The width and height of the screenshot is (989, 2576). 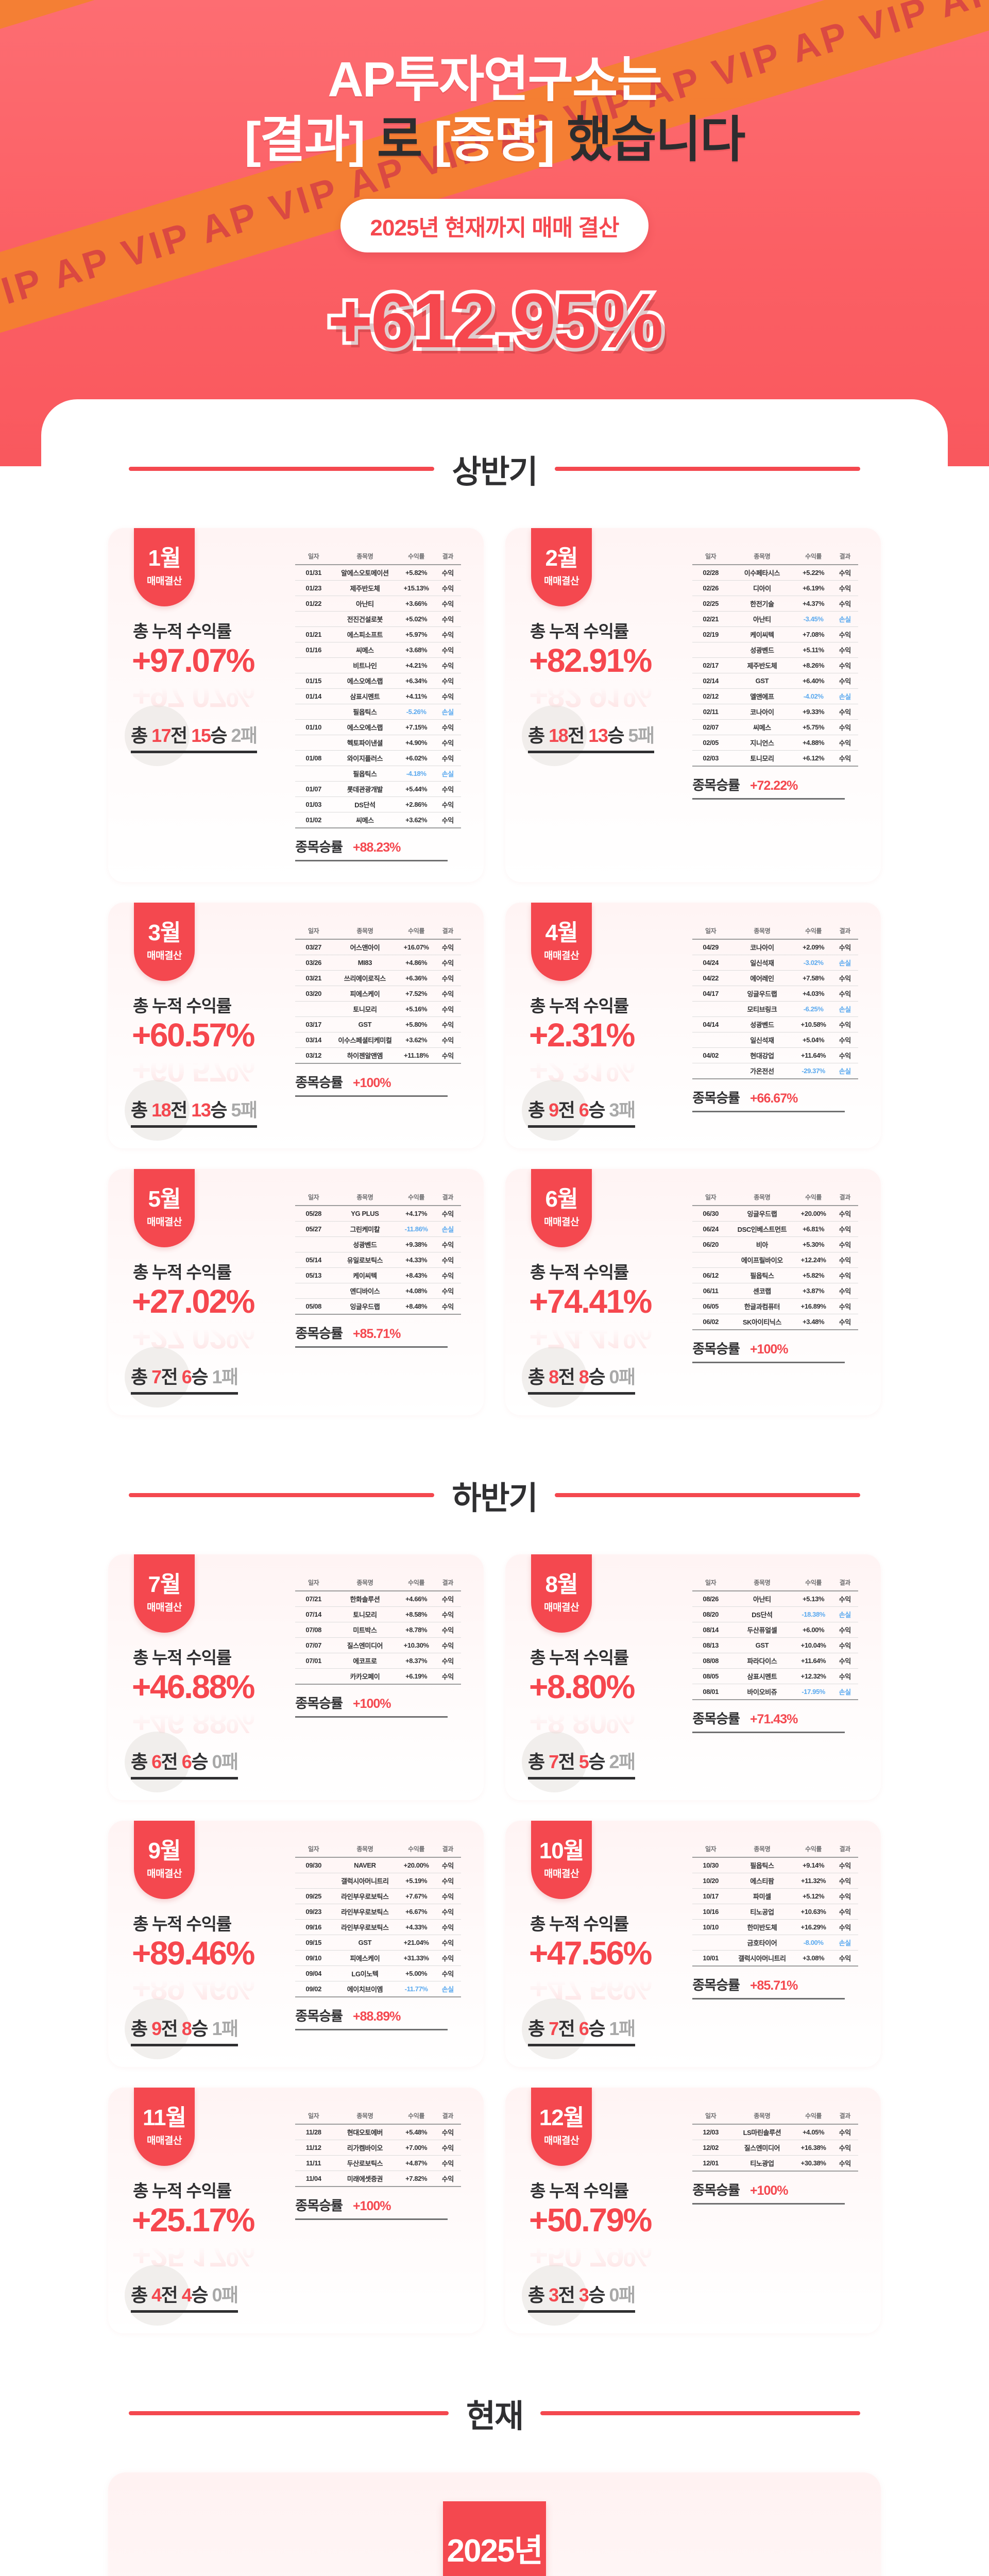 I want to click on row-stock-name: 어스앤아이, so click(x=365, y=947).